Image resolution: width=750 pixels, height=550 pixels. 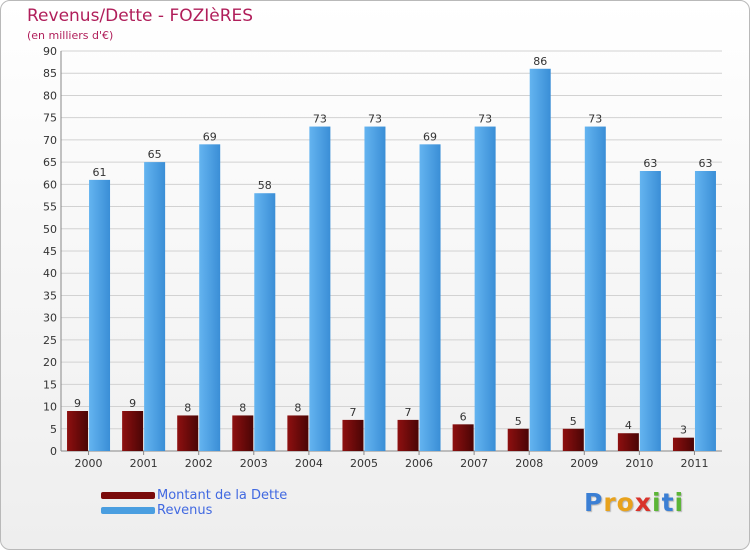 What do you see at coordinates (222, 495) in the screenshot?
I see `legend-label-debt: Montant de la Dette` at bounding box center [222, 495].